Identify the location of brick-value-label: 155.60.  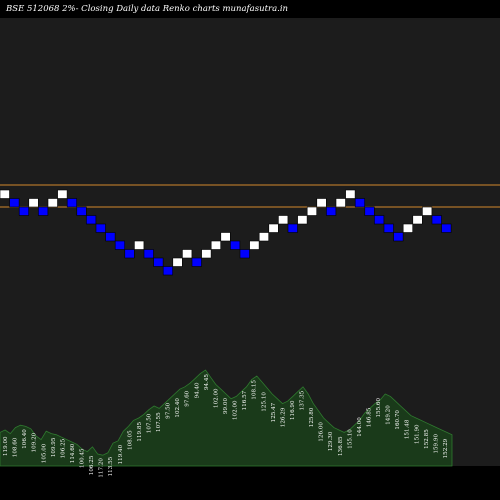
(379, 408).